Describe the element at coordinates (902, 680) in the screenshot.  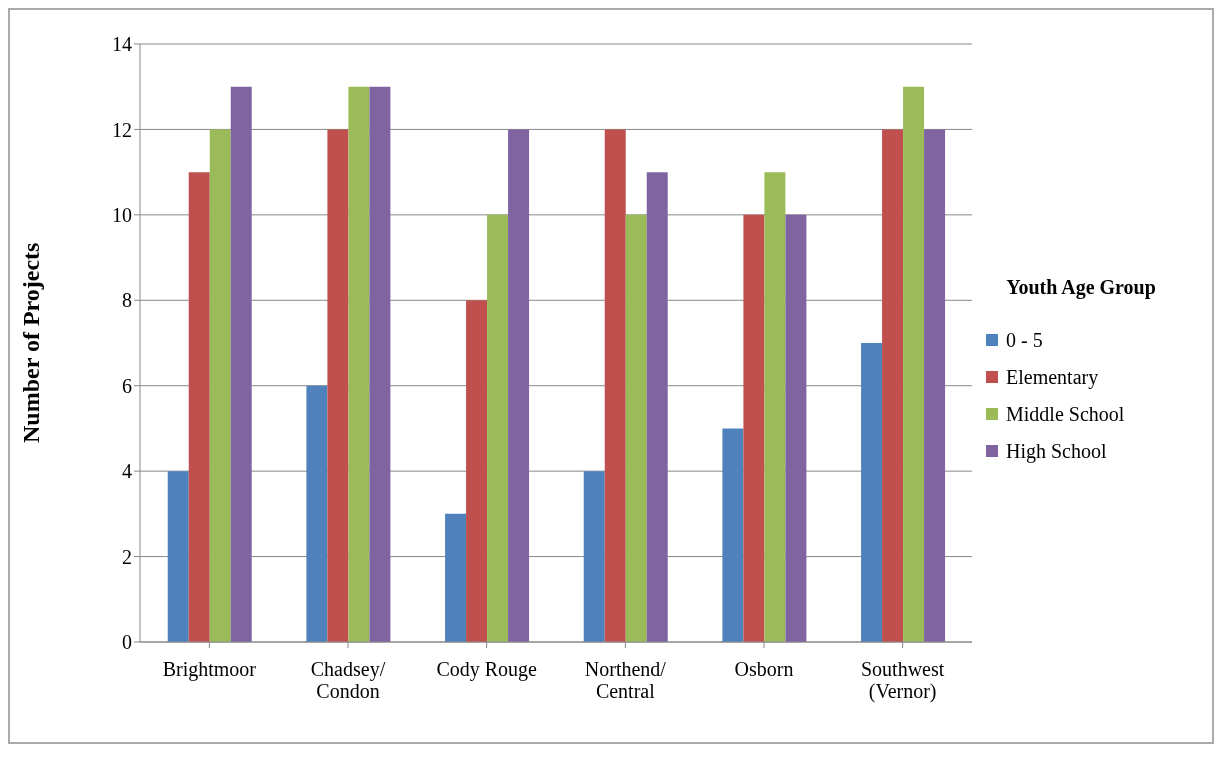
I see `x-tick-label: Southwest (Vernor)` at that location.